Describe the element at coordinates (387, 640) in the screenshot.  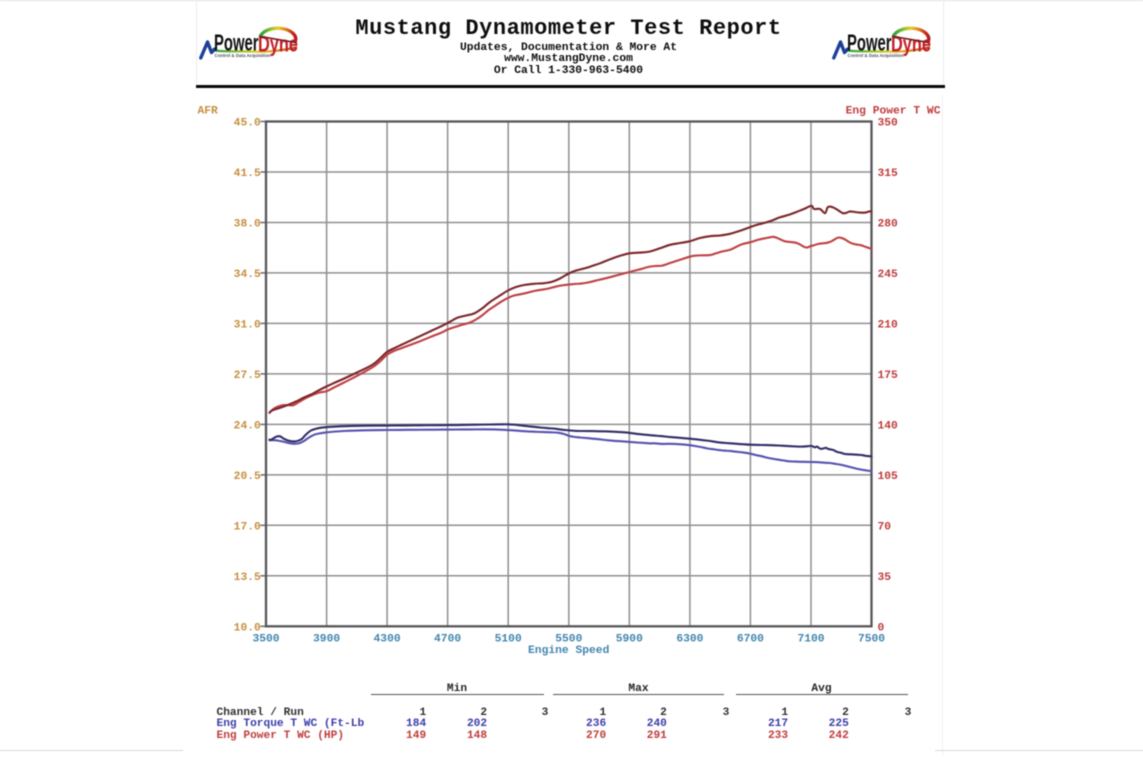
I see `svg-text: 4300` at that location.